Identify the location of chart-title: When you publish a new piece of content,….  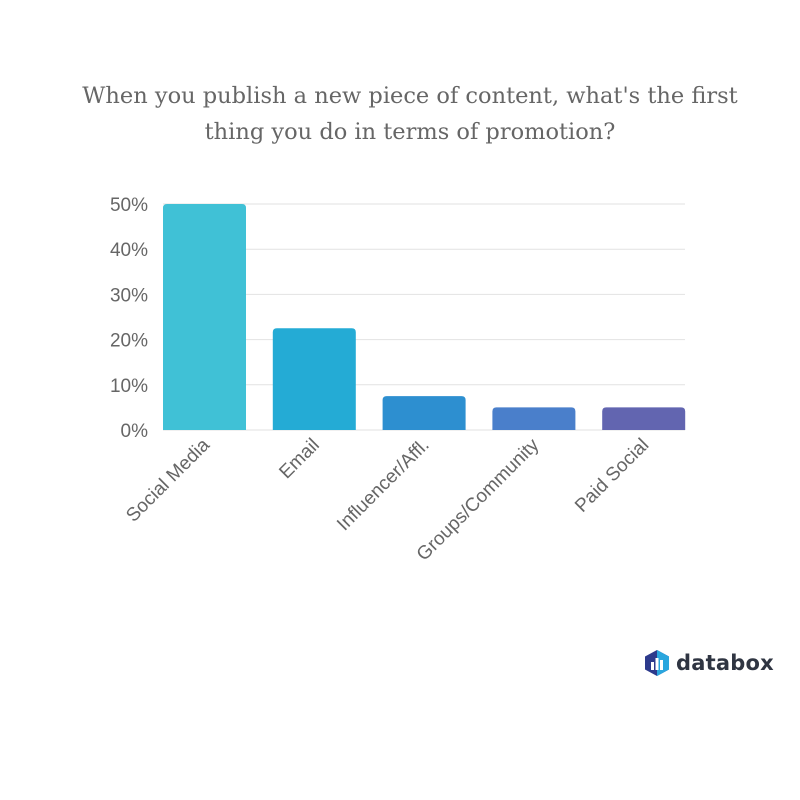
(410, 114).